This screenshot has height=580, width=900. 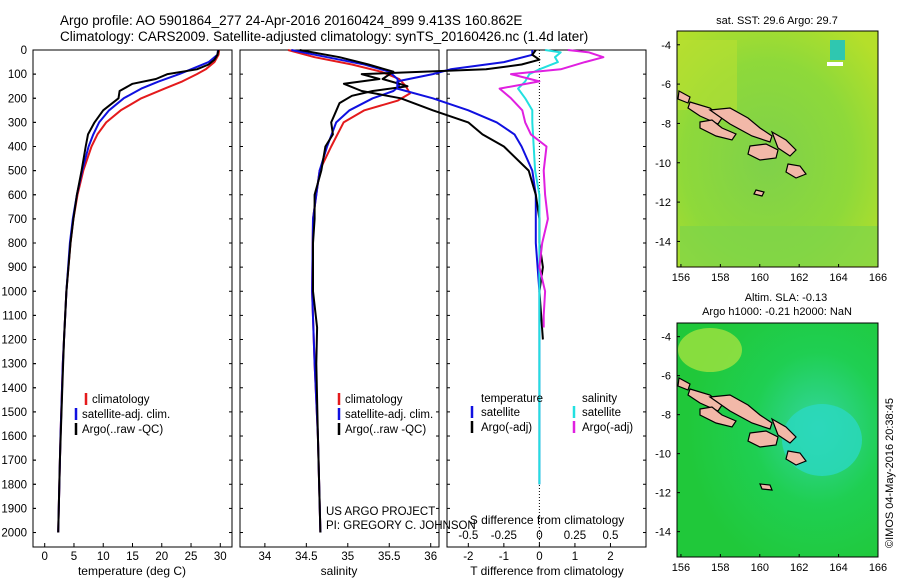 What do you see at coordinates (666, 124) in the screenshot?
I see `map-y-tick-label: -8` at bounding box center [666, 124].